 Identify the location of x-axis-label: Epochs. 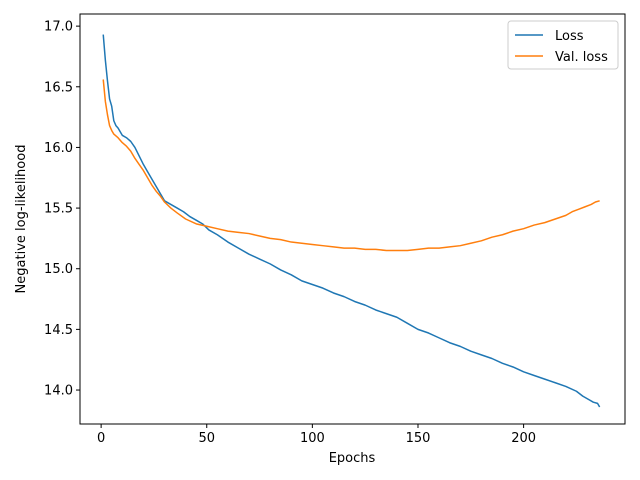
(352, 458).